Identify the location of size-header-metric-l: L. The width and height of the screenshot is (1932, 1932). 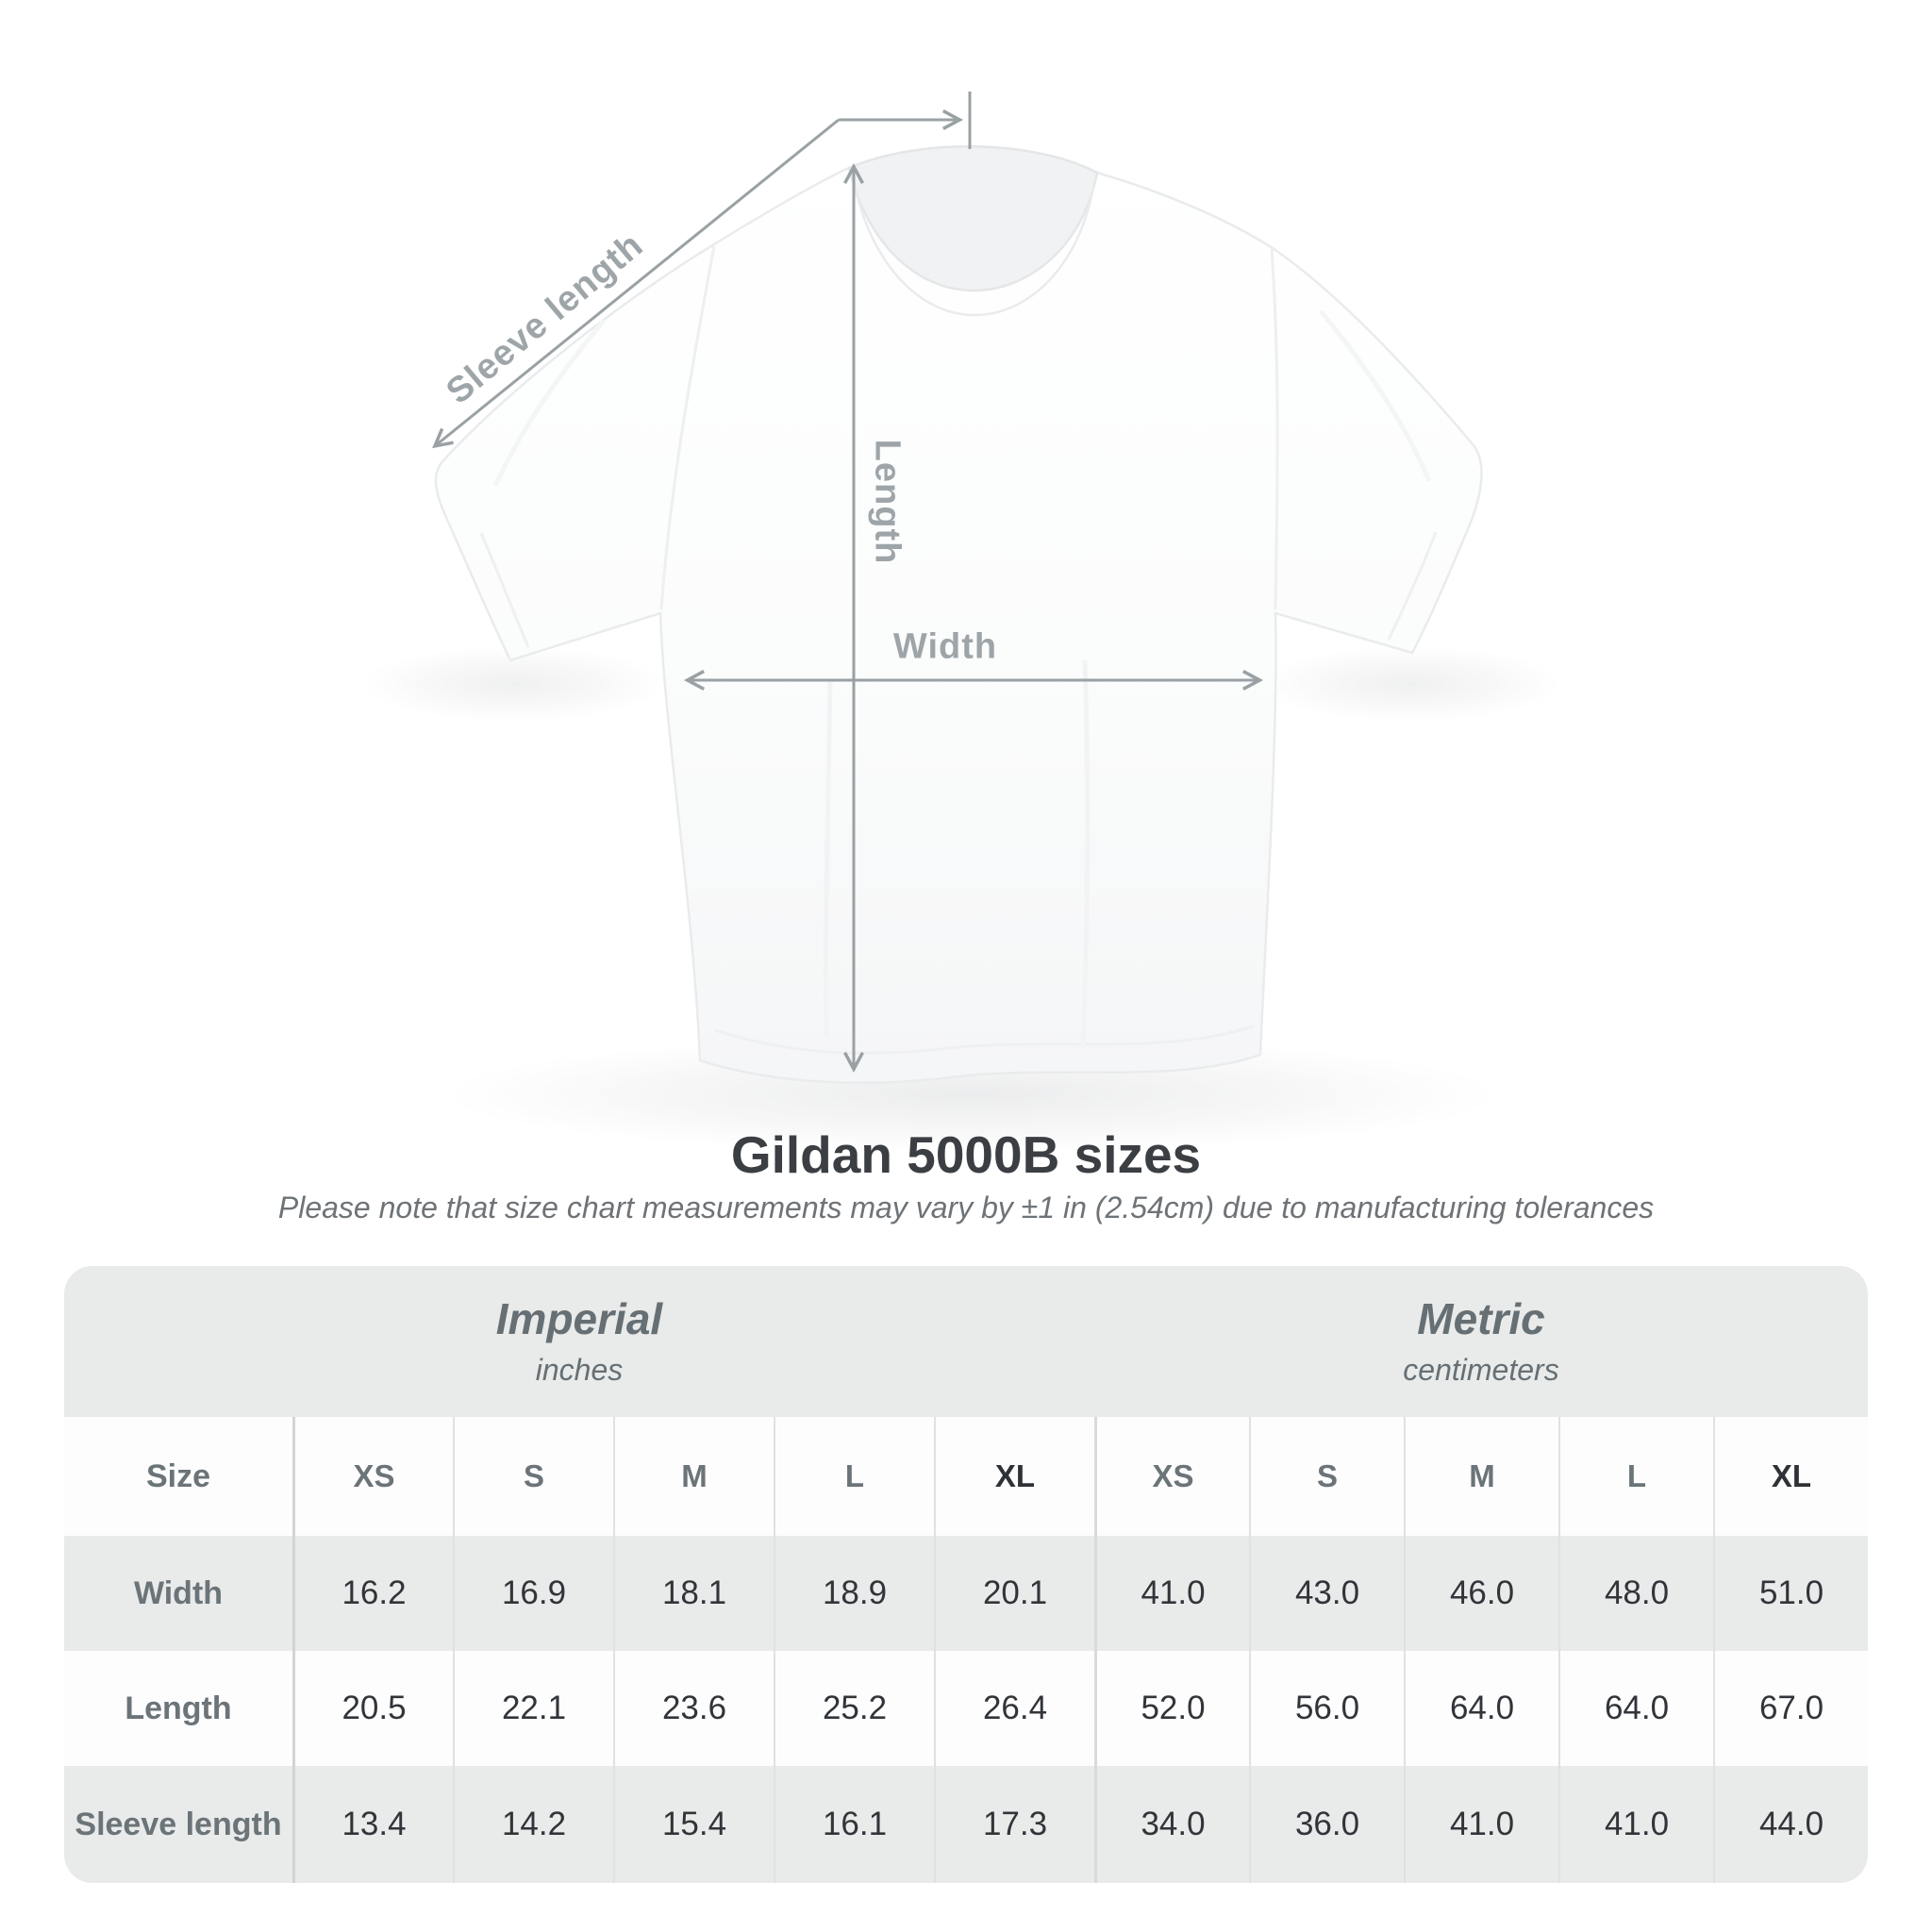
(1635, 1476).